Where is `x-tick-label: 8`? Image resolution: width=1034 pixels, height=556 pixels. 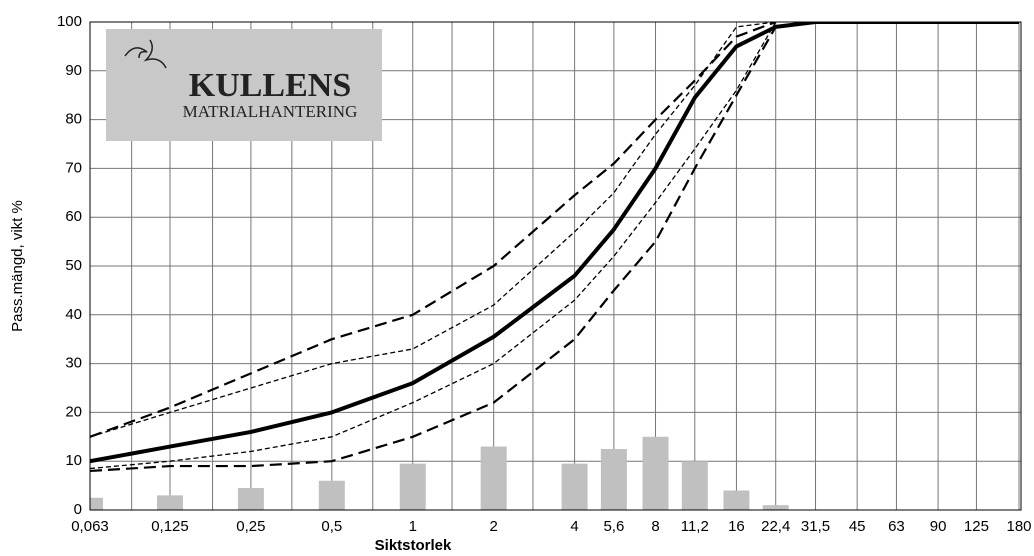 x-tick-label: 8 is located at coordinates (655, 526).